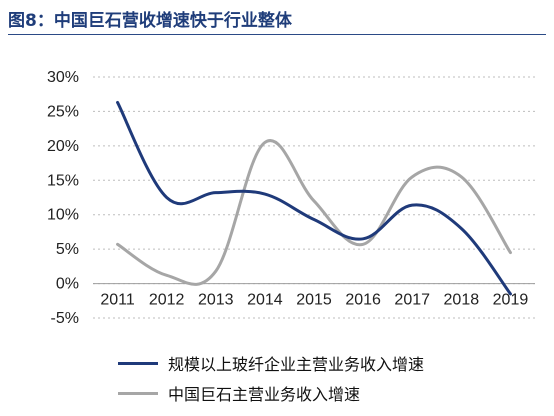 The image size is (554, 416). What do you see at coordinates (63, 198) in the screenshot?
I see `y-axis-ticks: -5% 0% 5% 10% 15% 20% 25% 30%` at bounding box center [63, 198].